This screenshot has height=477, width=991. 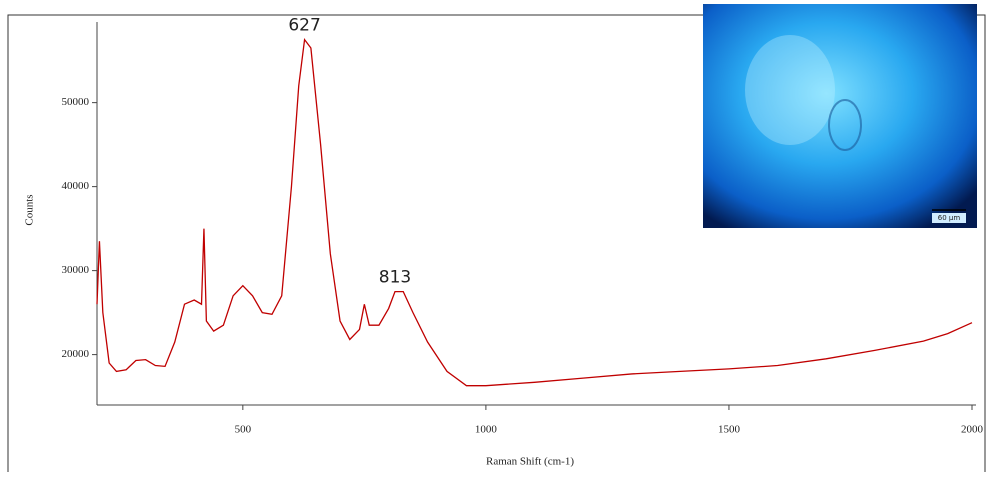 What do you see at coordinates (790, 90) in the screenshot?
I see `particles` at bounding box center [790, 90].